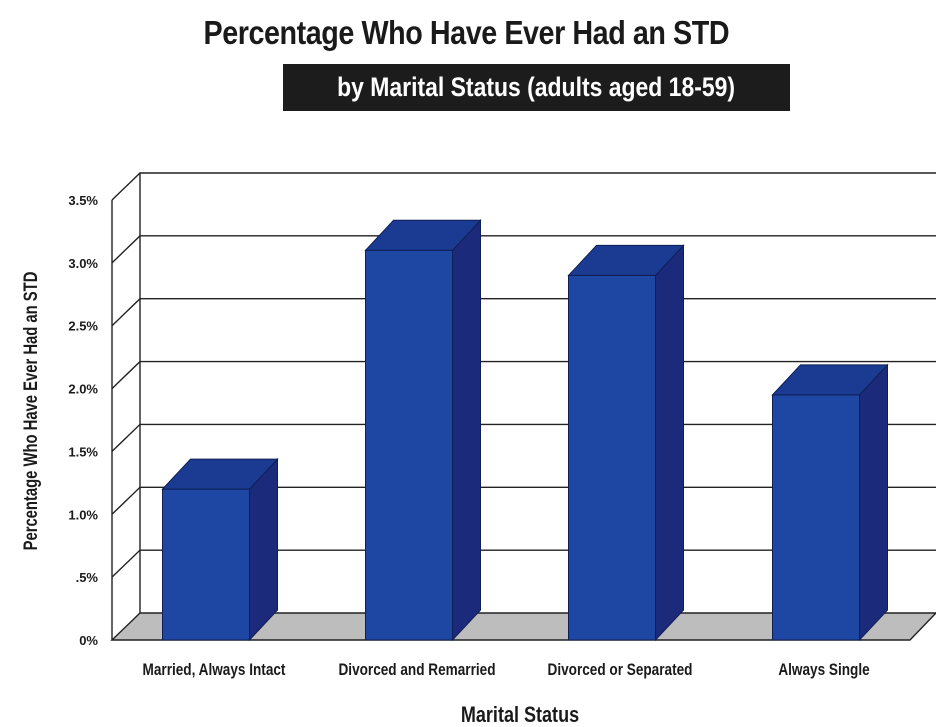 The height and width of the screenshot is (727, 936). Describe the element at coordinates (466, 32) in the screenshot. I see `chart-title: Percentage Who Have Ever Had an STD` at that location.